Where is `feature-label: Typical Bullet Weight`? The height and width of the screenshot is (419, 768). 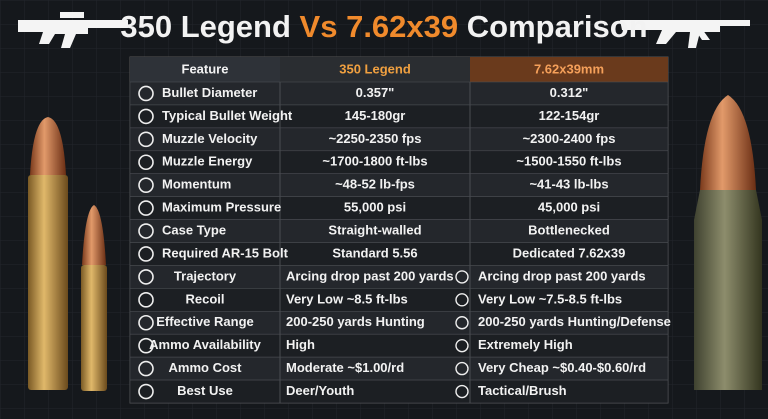 feature-label: Typical Bullet Weight is located at coordinates (227, 115).